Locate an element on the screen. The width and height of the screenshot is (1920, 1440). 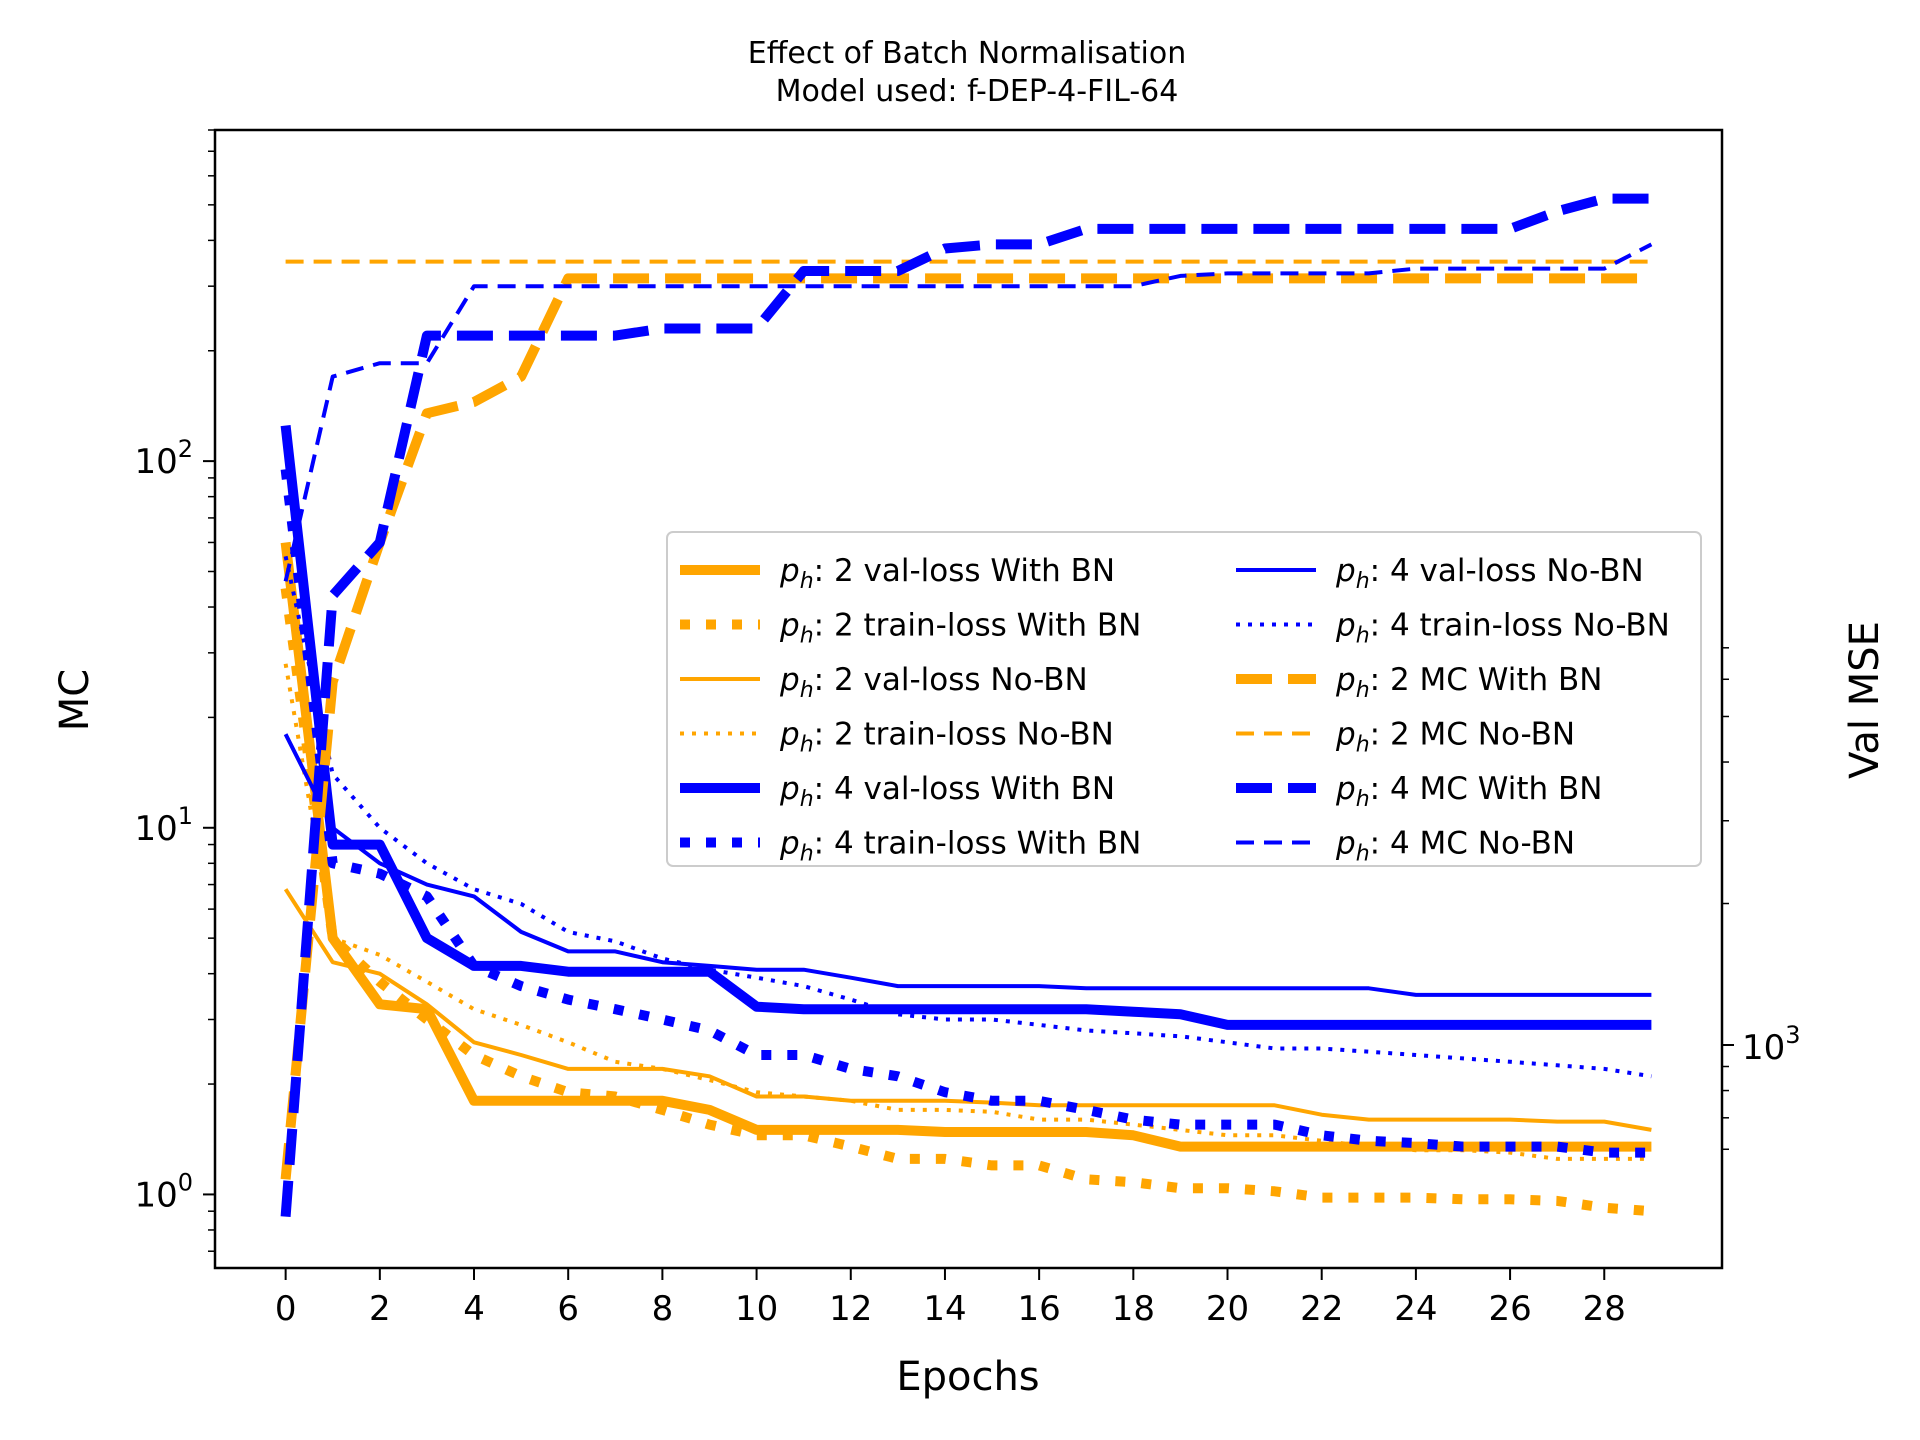
chart-title: Effect of Batch Normalisation is located at coordinates (967, 53).